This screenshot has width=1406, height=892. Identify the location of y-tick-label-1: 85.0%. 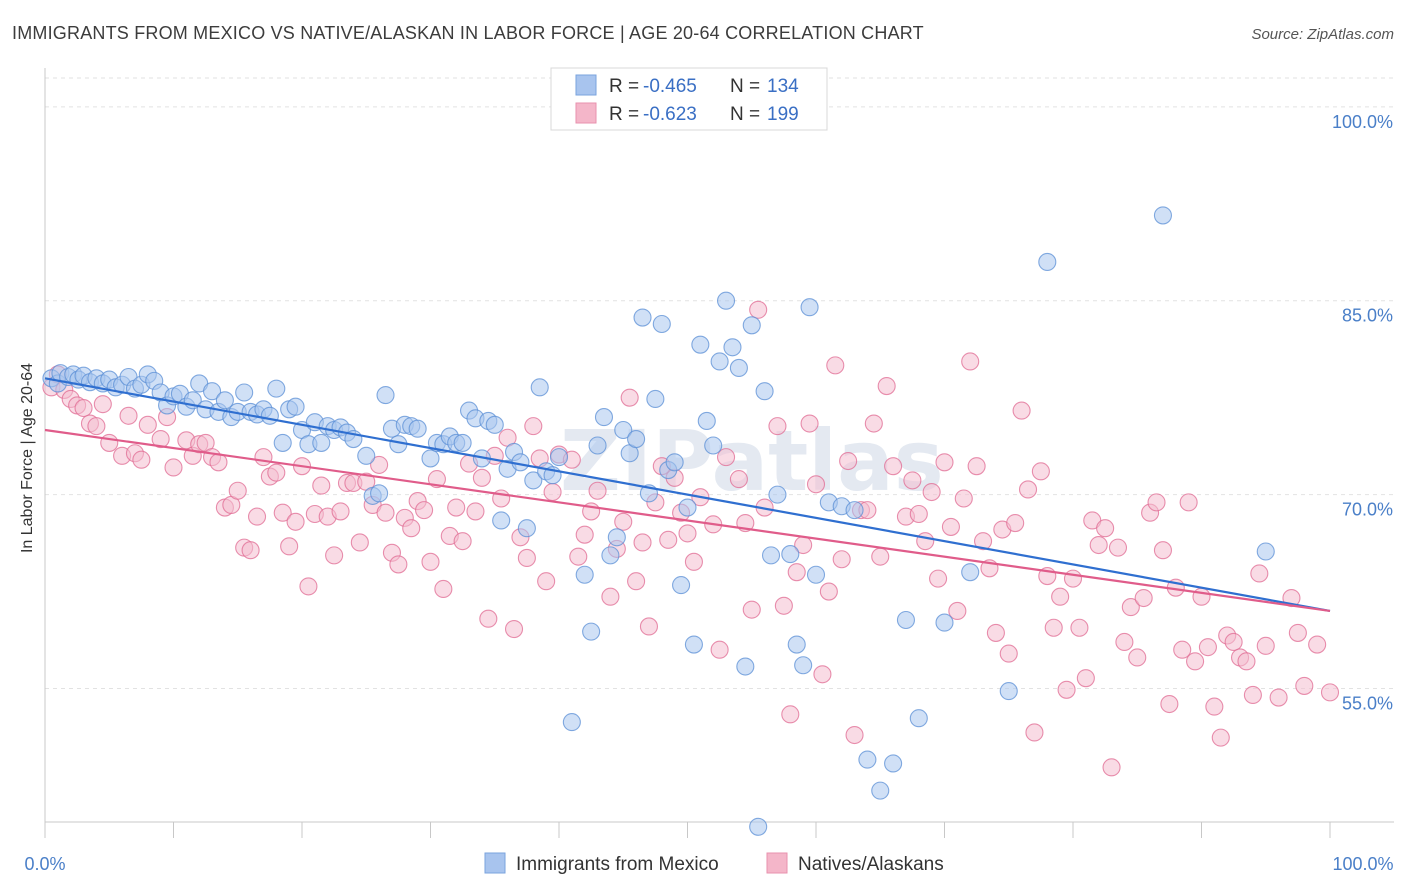
(1367, 316).